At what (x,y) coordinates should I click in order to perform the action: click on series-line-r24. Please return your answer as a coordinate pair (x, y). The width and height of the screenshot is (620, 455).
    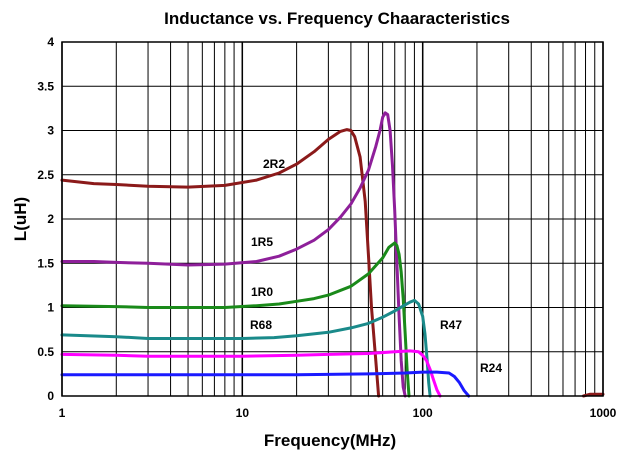
    Looking at the image, I should click on (265, 384).